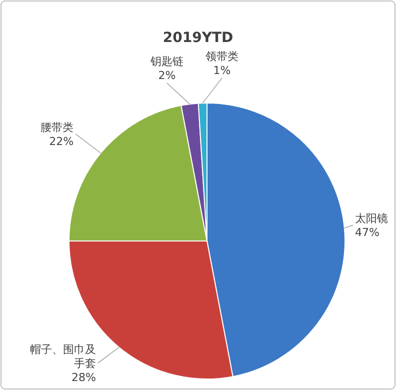 The image size is (396, 390). I want to click on label: 帽子、围巾及手套 28%, so click(63, 363).